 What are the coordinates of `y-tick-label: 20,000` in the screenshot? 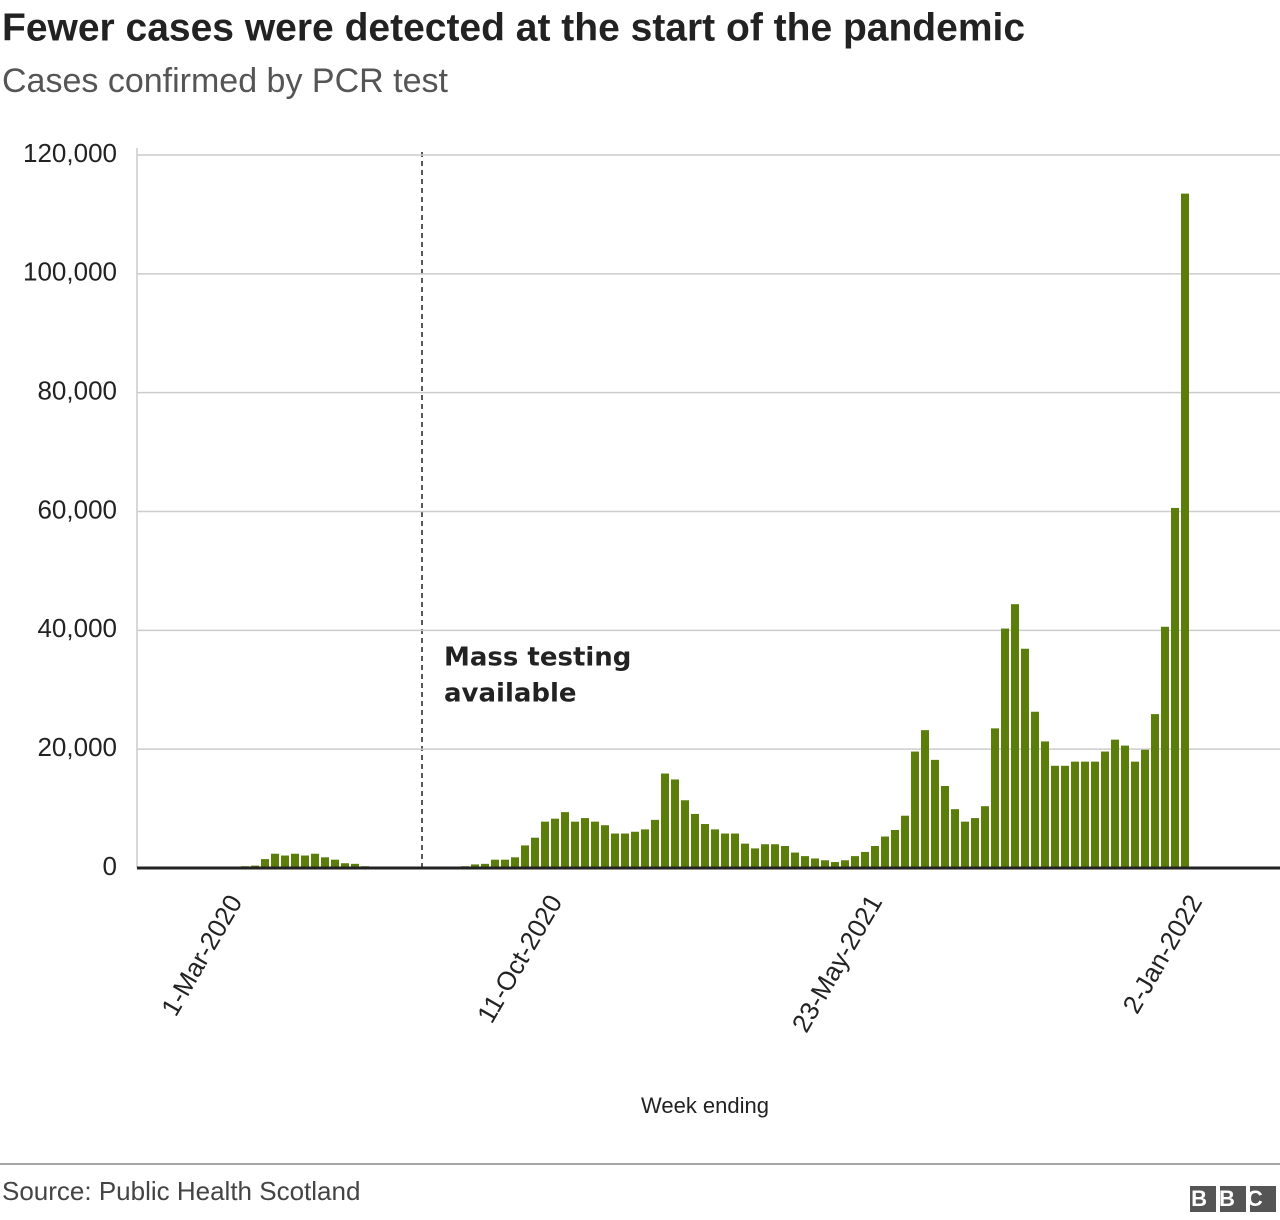 It's located at (77, 747).